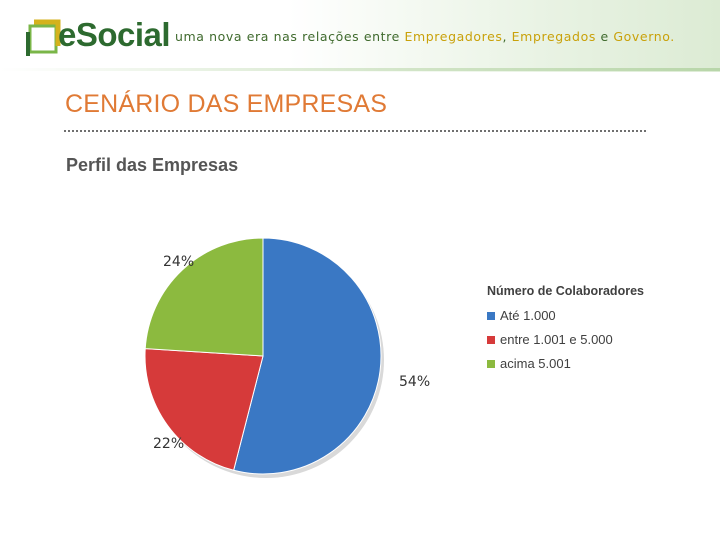  Describe the element at coordinates (565, 315) in the screenshot. I see `legend-item-ate-1000: Até 1.000` at that location.